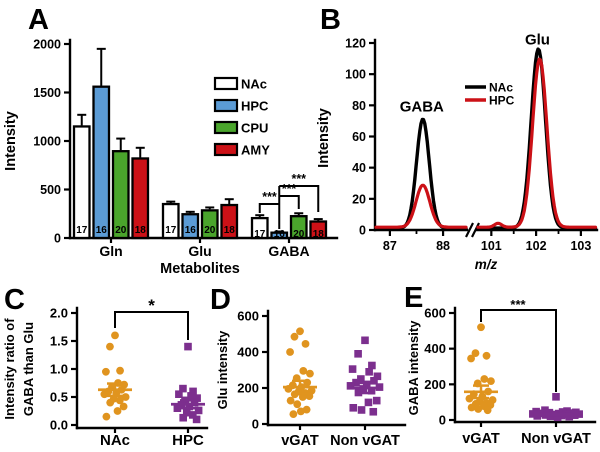  Describe the element at coordinates (110, 251) in the screenshot. I see `category-label-gln: Gln` at that location.